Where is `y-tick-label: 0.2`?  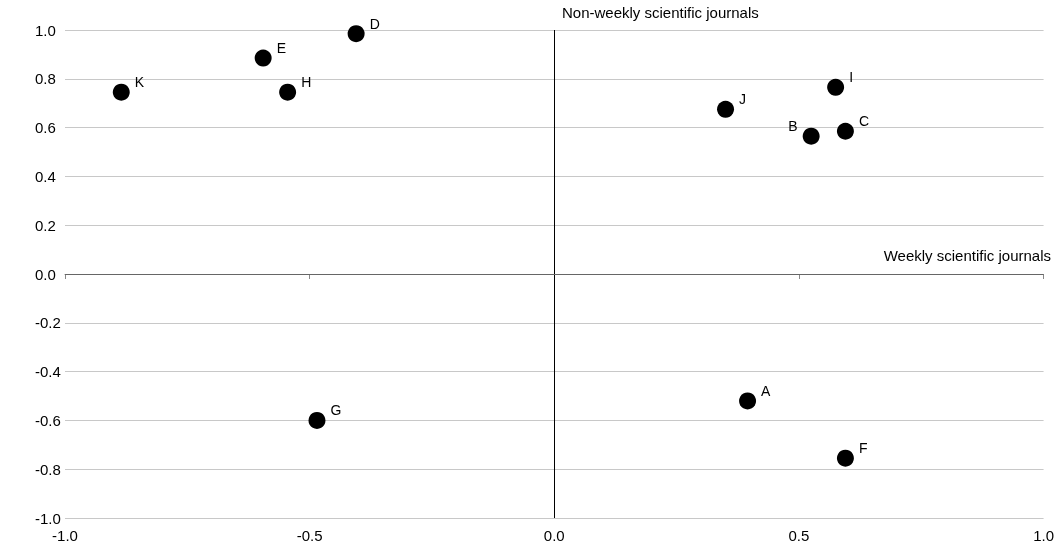 y-tick-label: 0.2 is located at coordinates (45, 225).